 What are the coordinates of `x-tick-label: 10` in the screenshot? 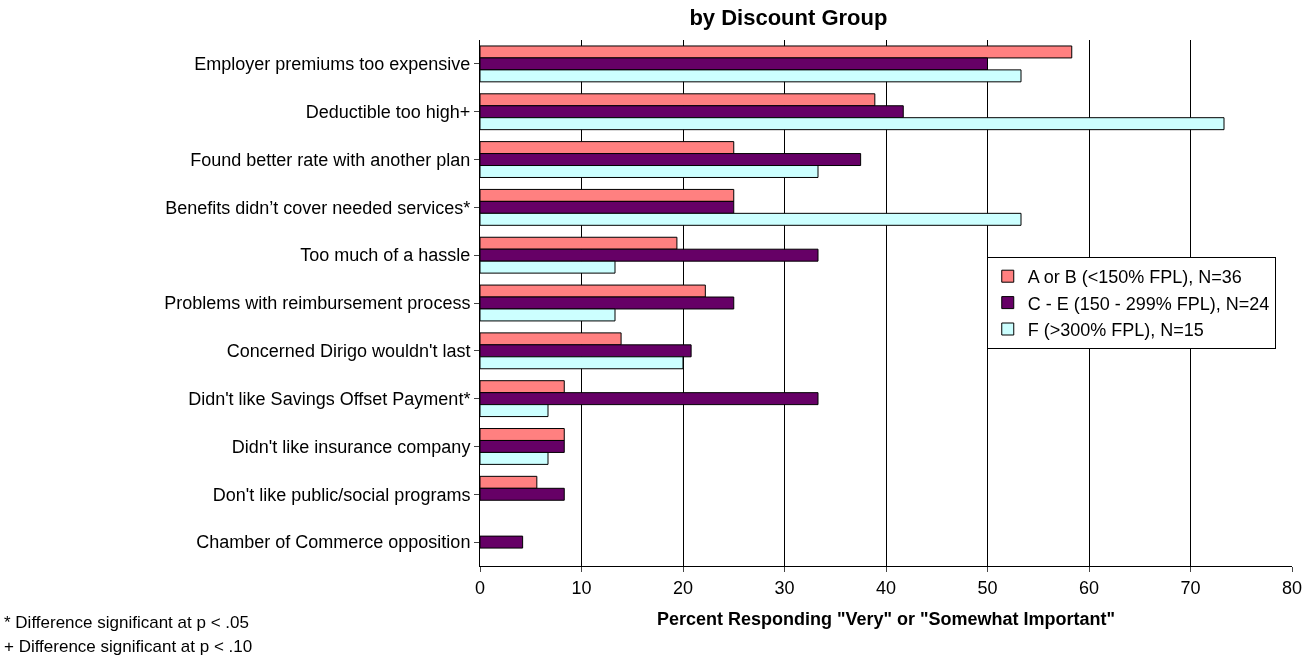 It's located at (581, 587).